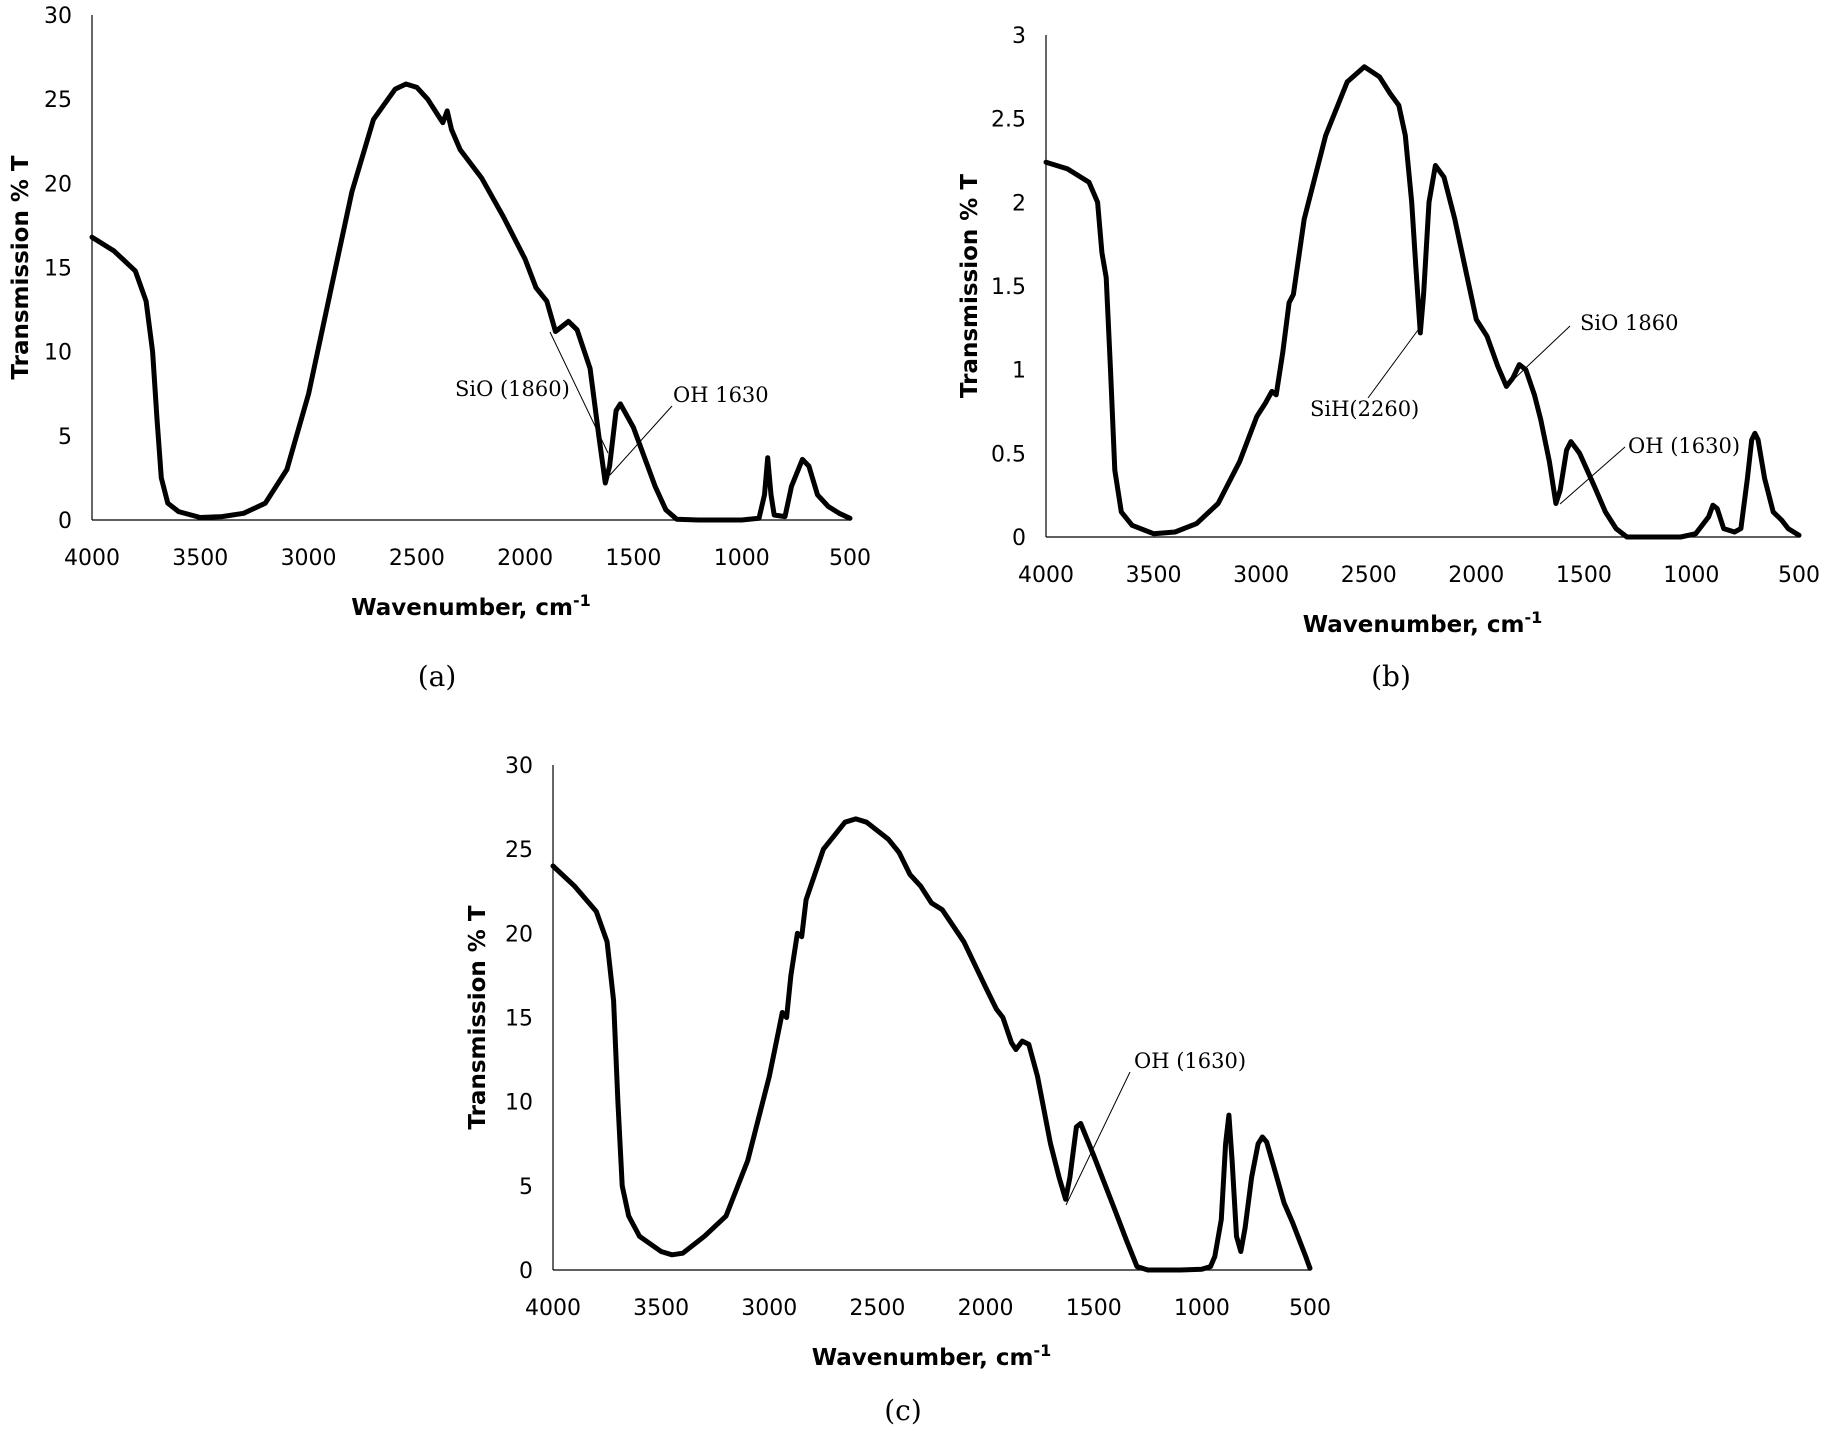 This screenshot has width=1831, height=1431. Describe the element at coordinates (1364, 409) in the screenshot. I see `annotation-sih-b: SiH(2260)` at that location.